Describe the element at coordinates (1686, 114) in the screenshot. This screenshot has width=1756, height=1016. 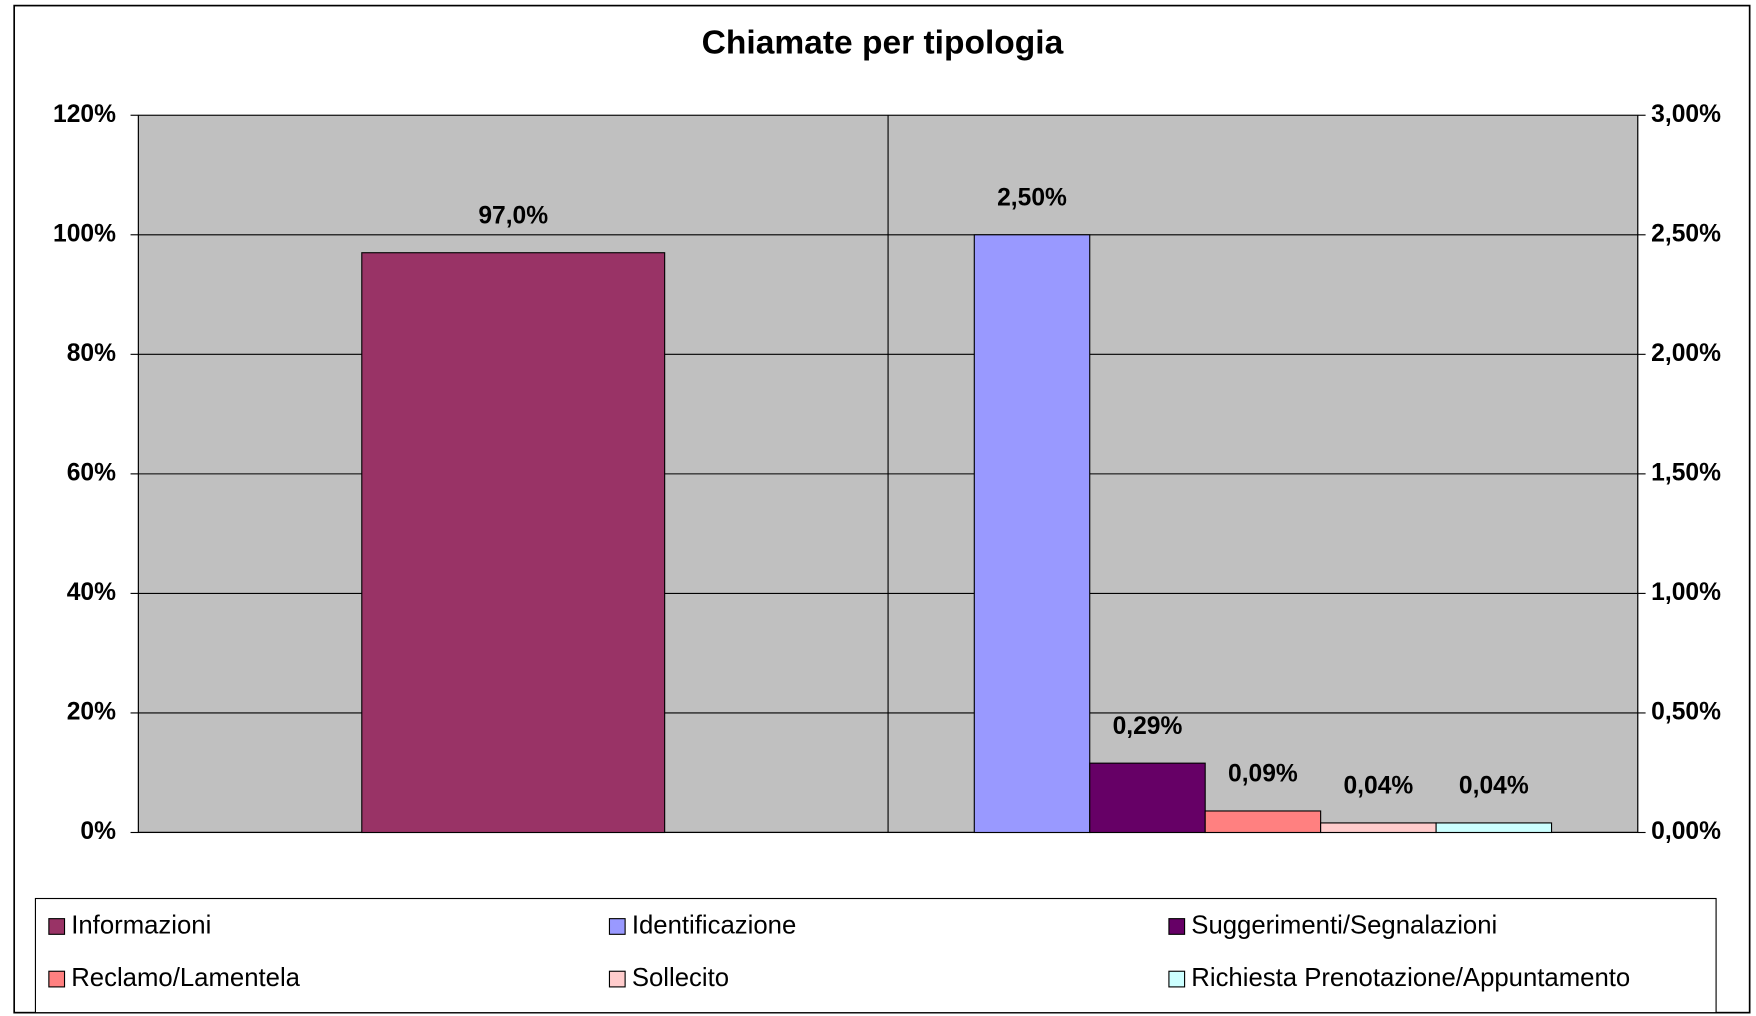
I see `y2-tick-label: 3,00%` at that location.